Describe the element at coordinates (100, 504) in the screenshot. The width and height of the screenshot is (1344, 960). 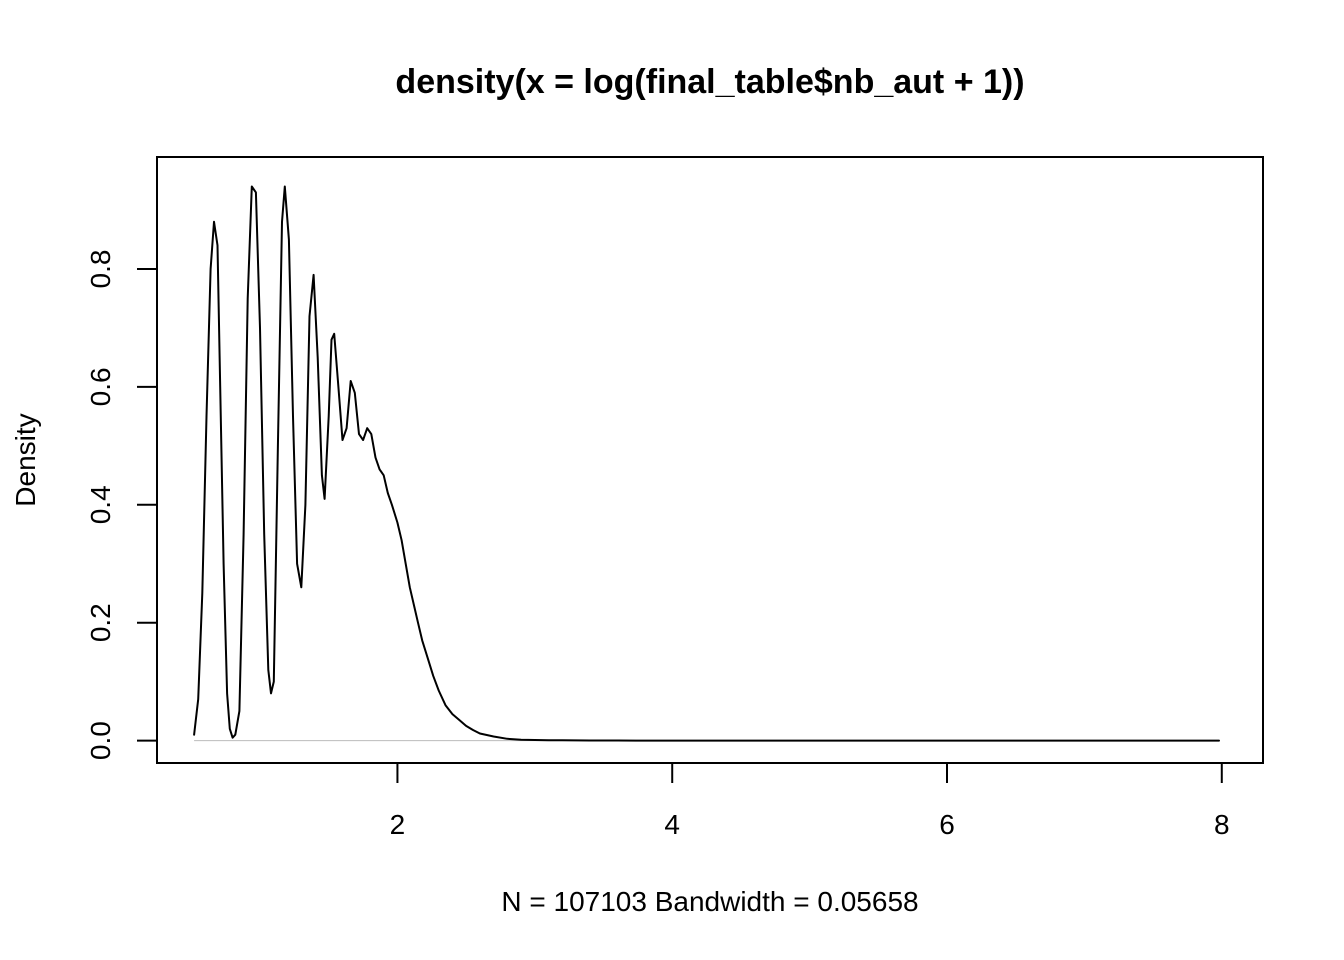
I see `y-tick-label: 0.4` at that location.